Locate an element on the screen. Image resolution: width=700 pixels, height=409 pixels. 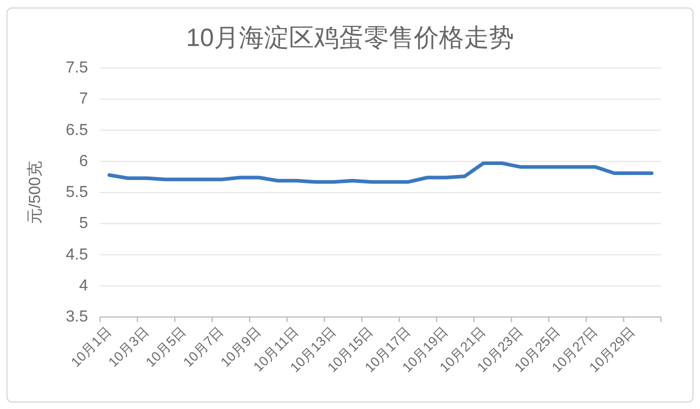
y-axis-title: 元/500克 is located at coordinates (35, 192).